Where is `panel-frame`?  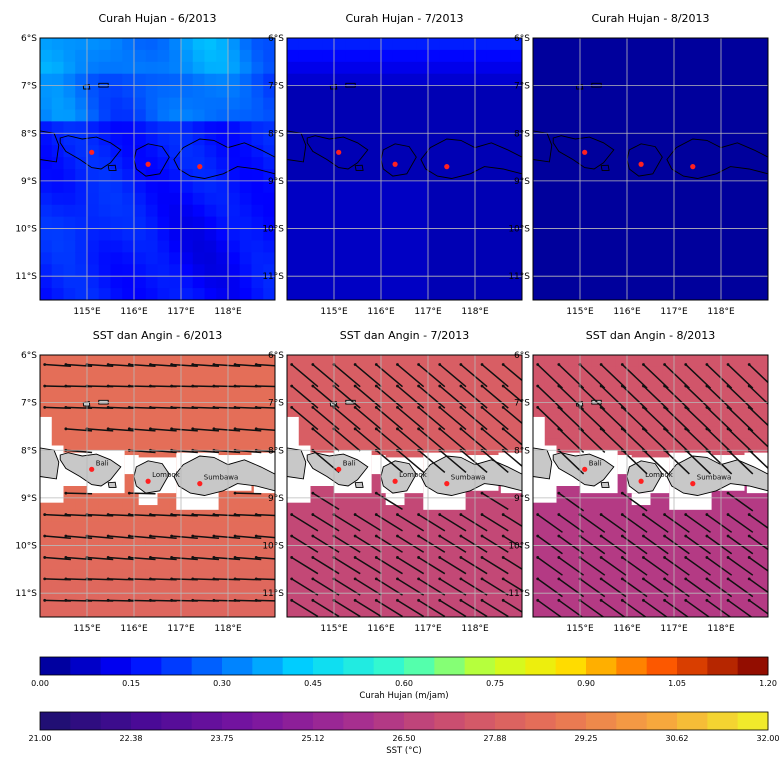 panel-frame is located at coordinates (157, 169).